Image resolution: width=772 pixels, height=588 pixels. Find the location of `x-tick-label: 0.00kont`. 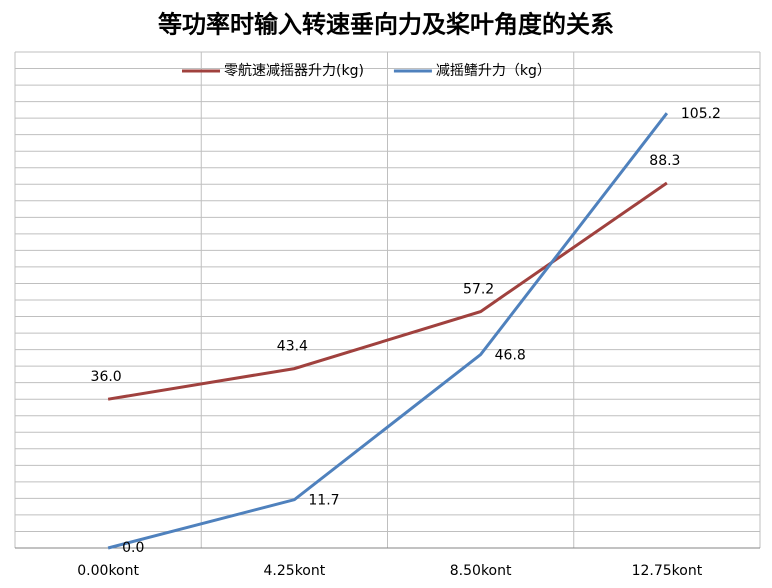

x-tick-label: 0.00kont is located at coordinates (108, 571).